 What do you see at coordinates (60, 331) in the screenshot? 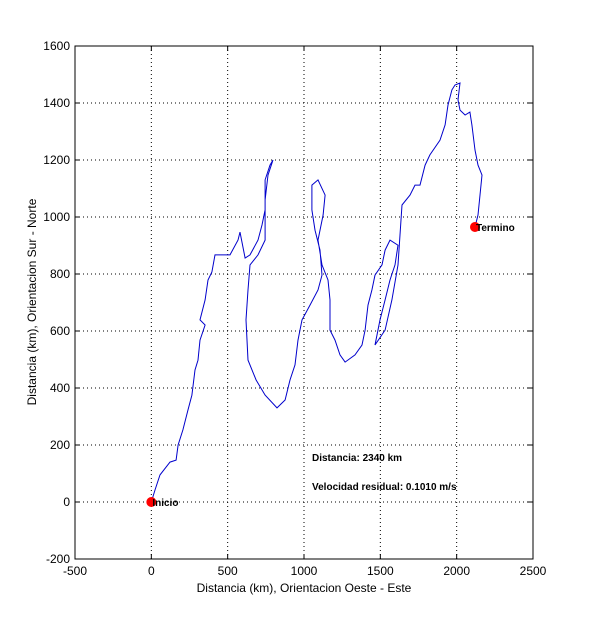
I see `y-tick-label: 600` at bounding box center [60, 331].